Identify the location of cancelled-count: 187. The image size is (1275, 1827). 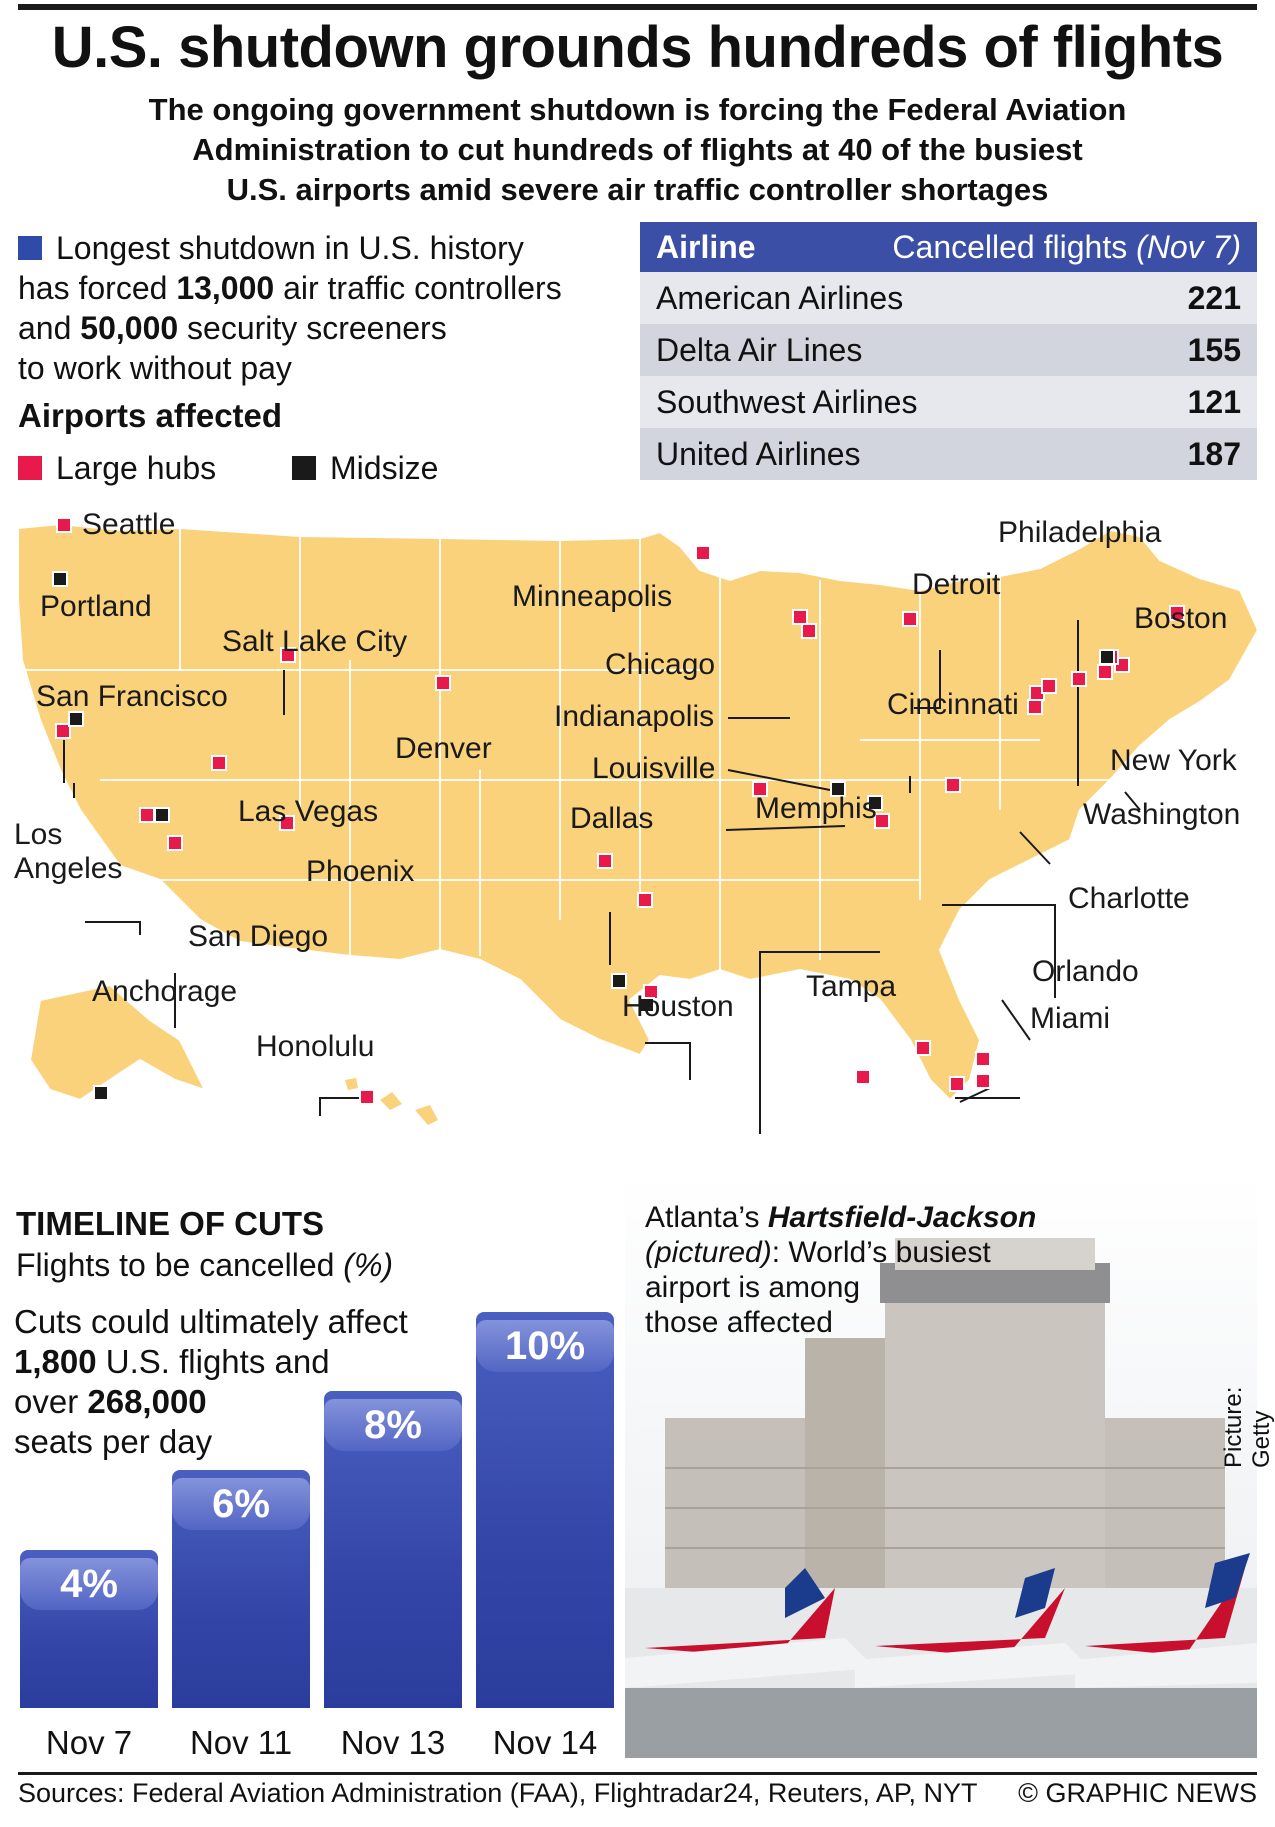
(1214, 453).